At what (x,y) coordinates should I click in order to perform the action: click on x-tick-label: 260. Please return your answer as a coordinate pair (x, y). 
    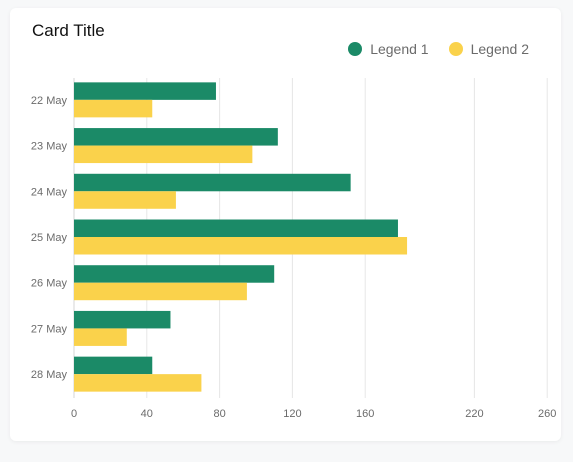
    Looking at the image, I should click on (547, 414).